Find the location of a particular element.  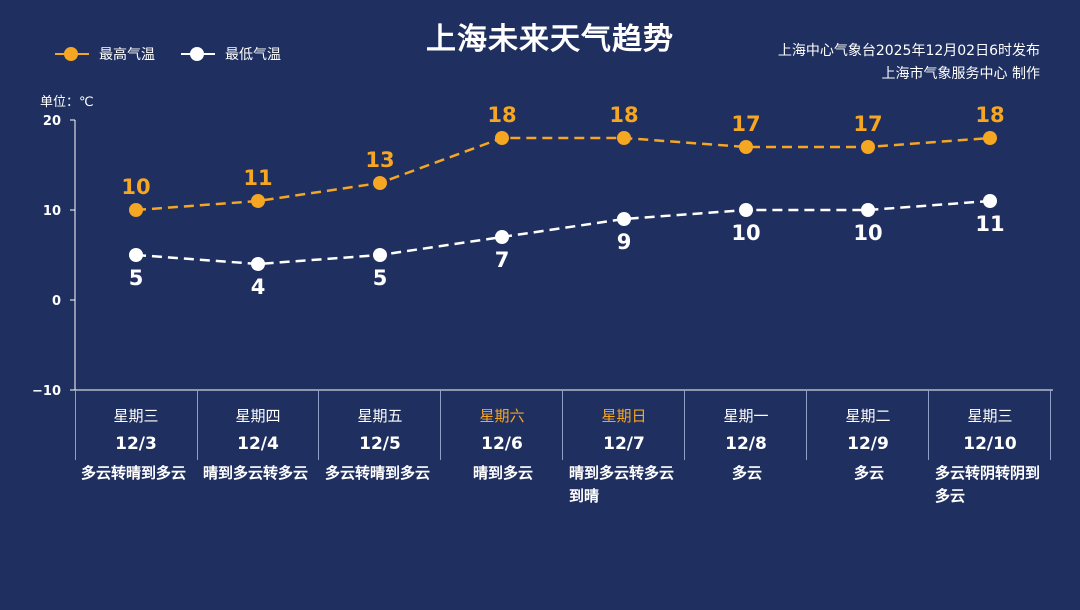

chart-legend: 最高气温 最低气温 is located at coordinates (181, 54).